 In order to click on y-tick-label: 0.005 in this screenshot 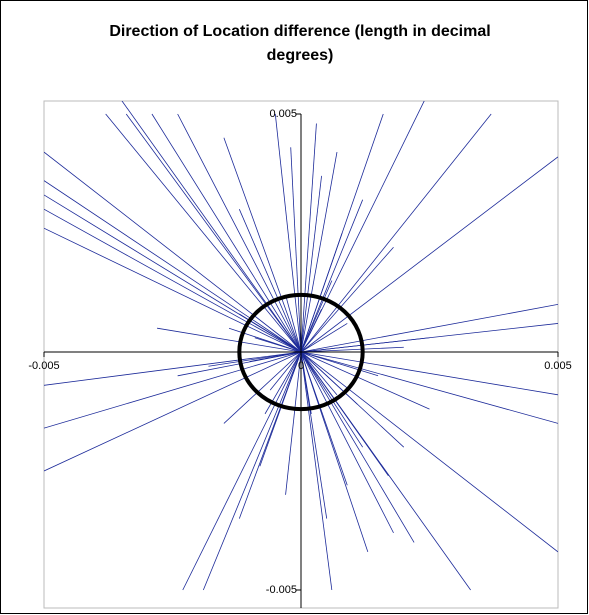, I will do `click(283, 114)`.